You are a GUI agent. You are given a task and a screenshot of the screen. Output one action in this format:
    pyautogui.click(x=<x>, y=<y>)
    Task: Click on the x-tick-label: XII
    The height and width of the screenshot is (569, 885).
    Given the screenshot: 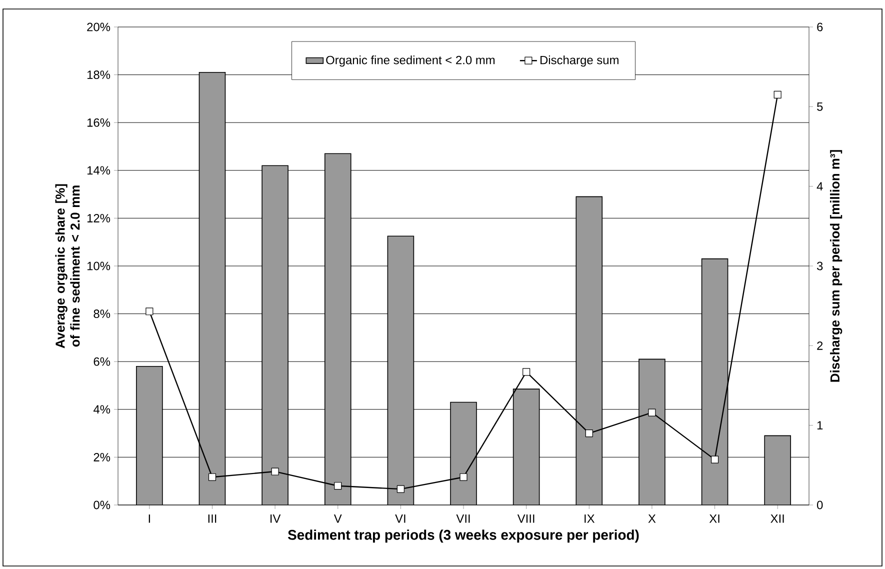 What is the action you would take?
    pyautogui.click(x=777, y=518)
    